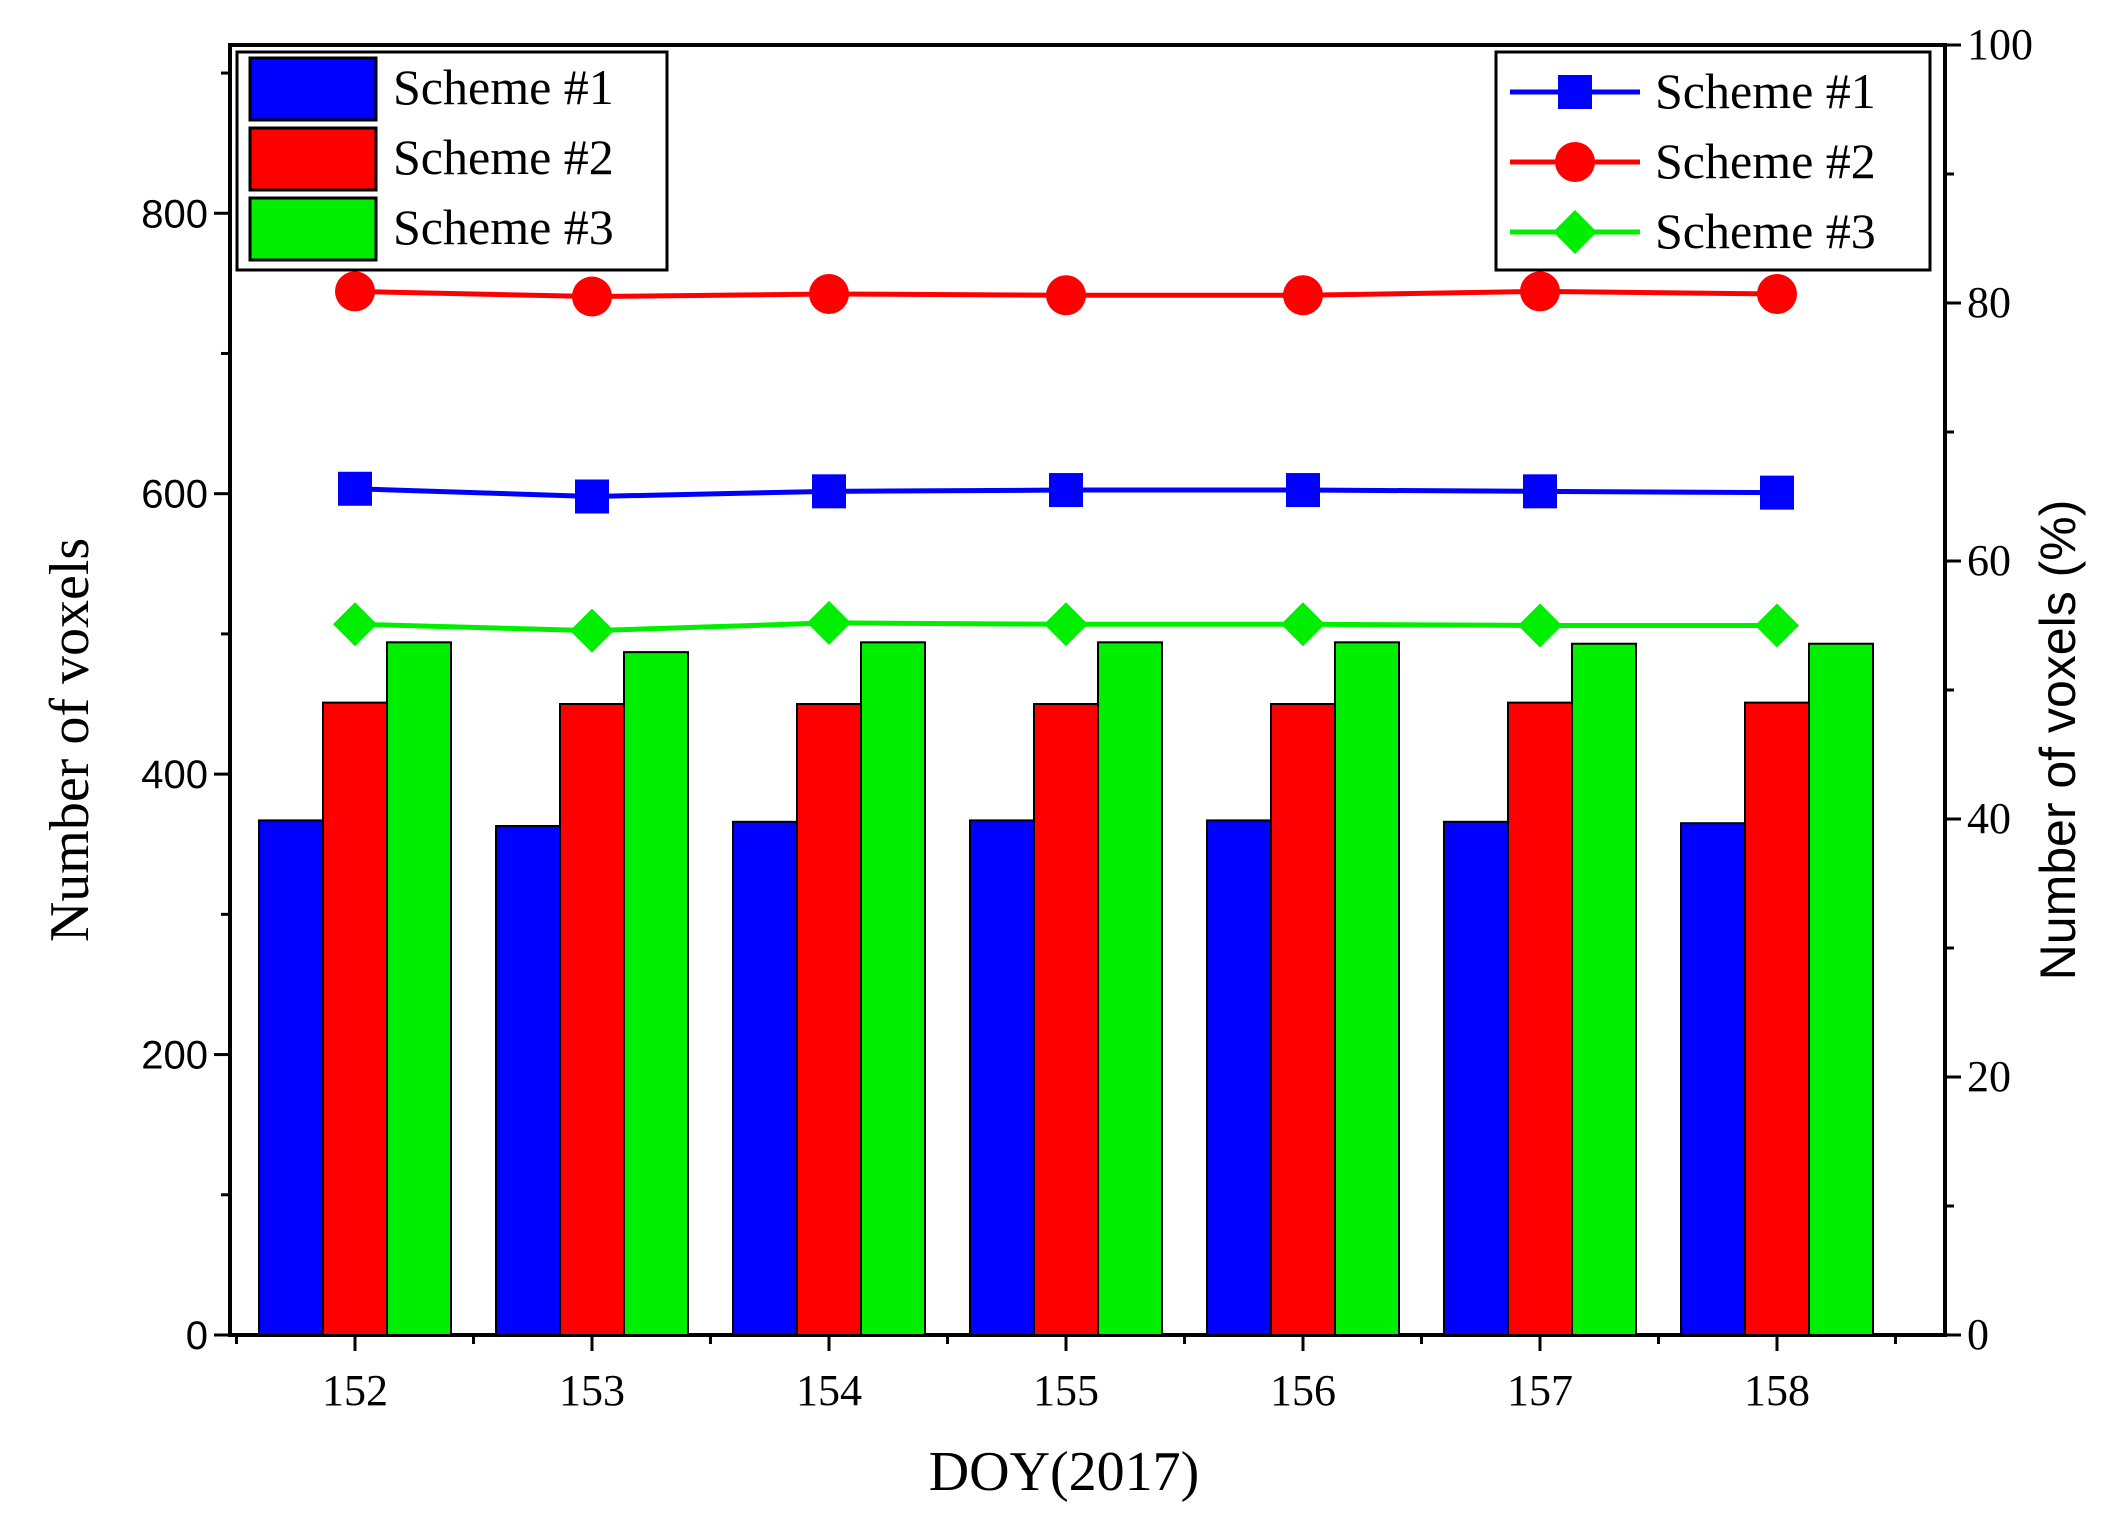 The image size is (2116, 1518). I want to click on x-tick-label-155: 155, so click(1066, 1390).